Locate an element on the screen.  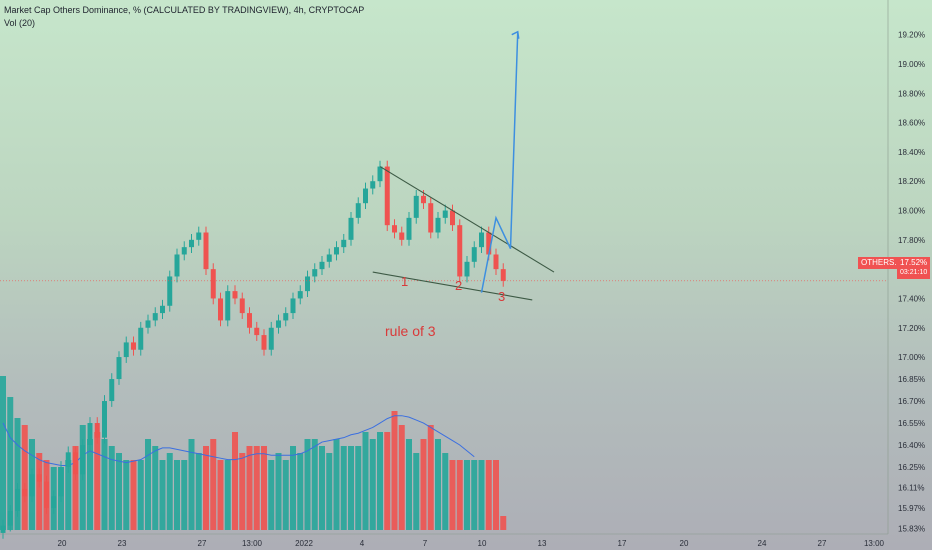
x-tick-label: 13:00 is located at coordinates (874, 543).